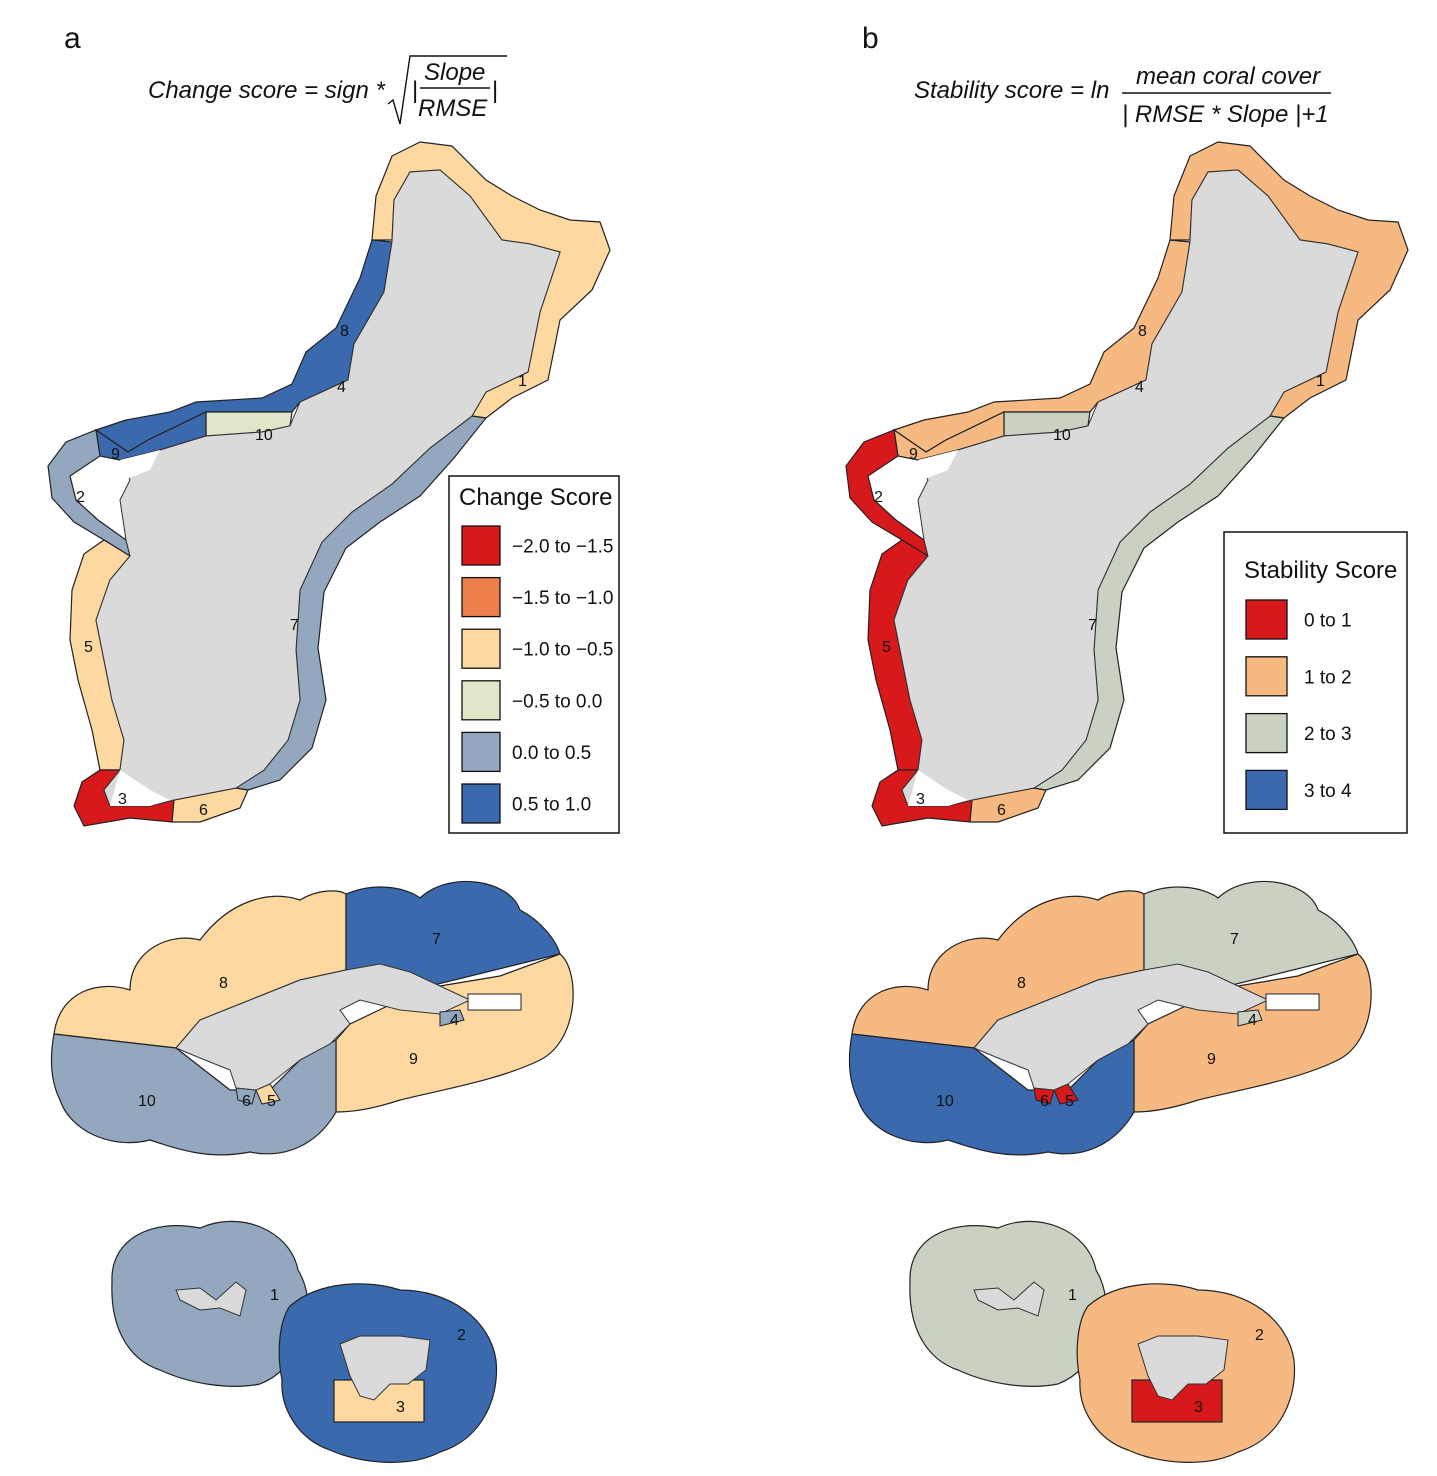 The width and height of the screenshot is (1437, 1476). Describe the element at coordinates (413, 1059) in the screenshot. I see `tutuila-label-9: 9` at that location.